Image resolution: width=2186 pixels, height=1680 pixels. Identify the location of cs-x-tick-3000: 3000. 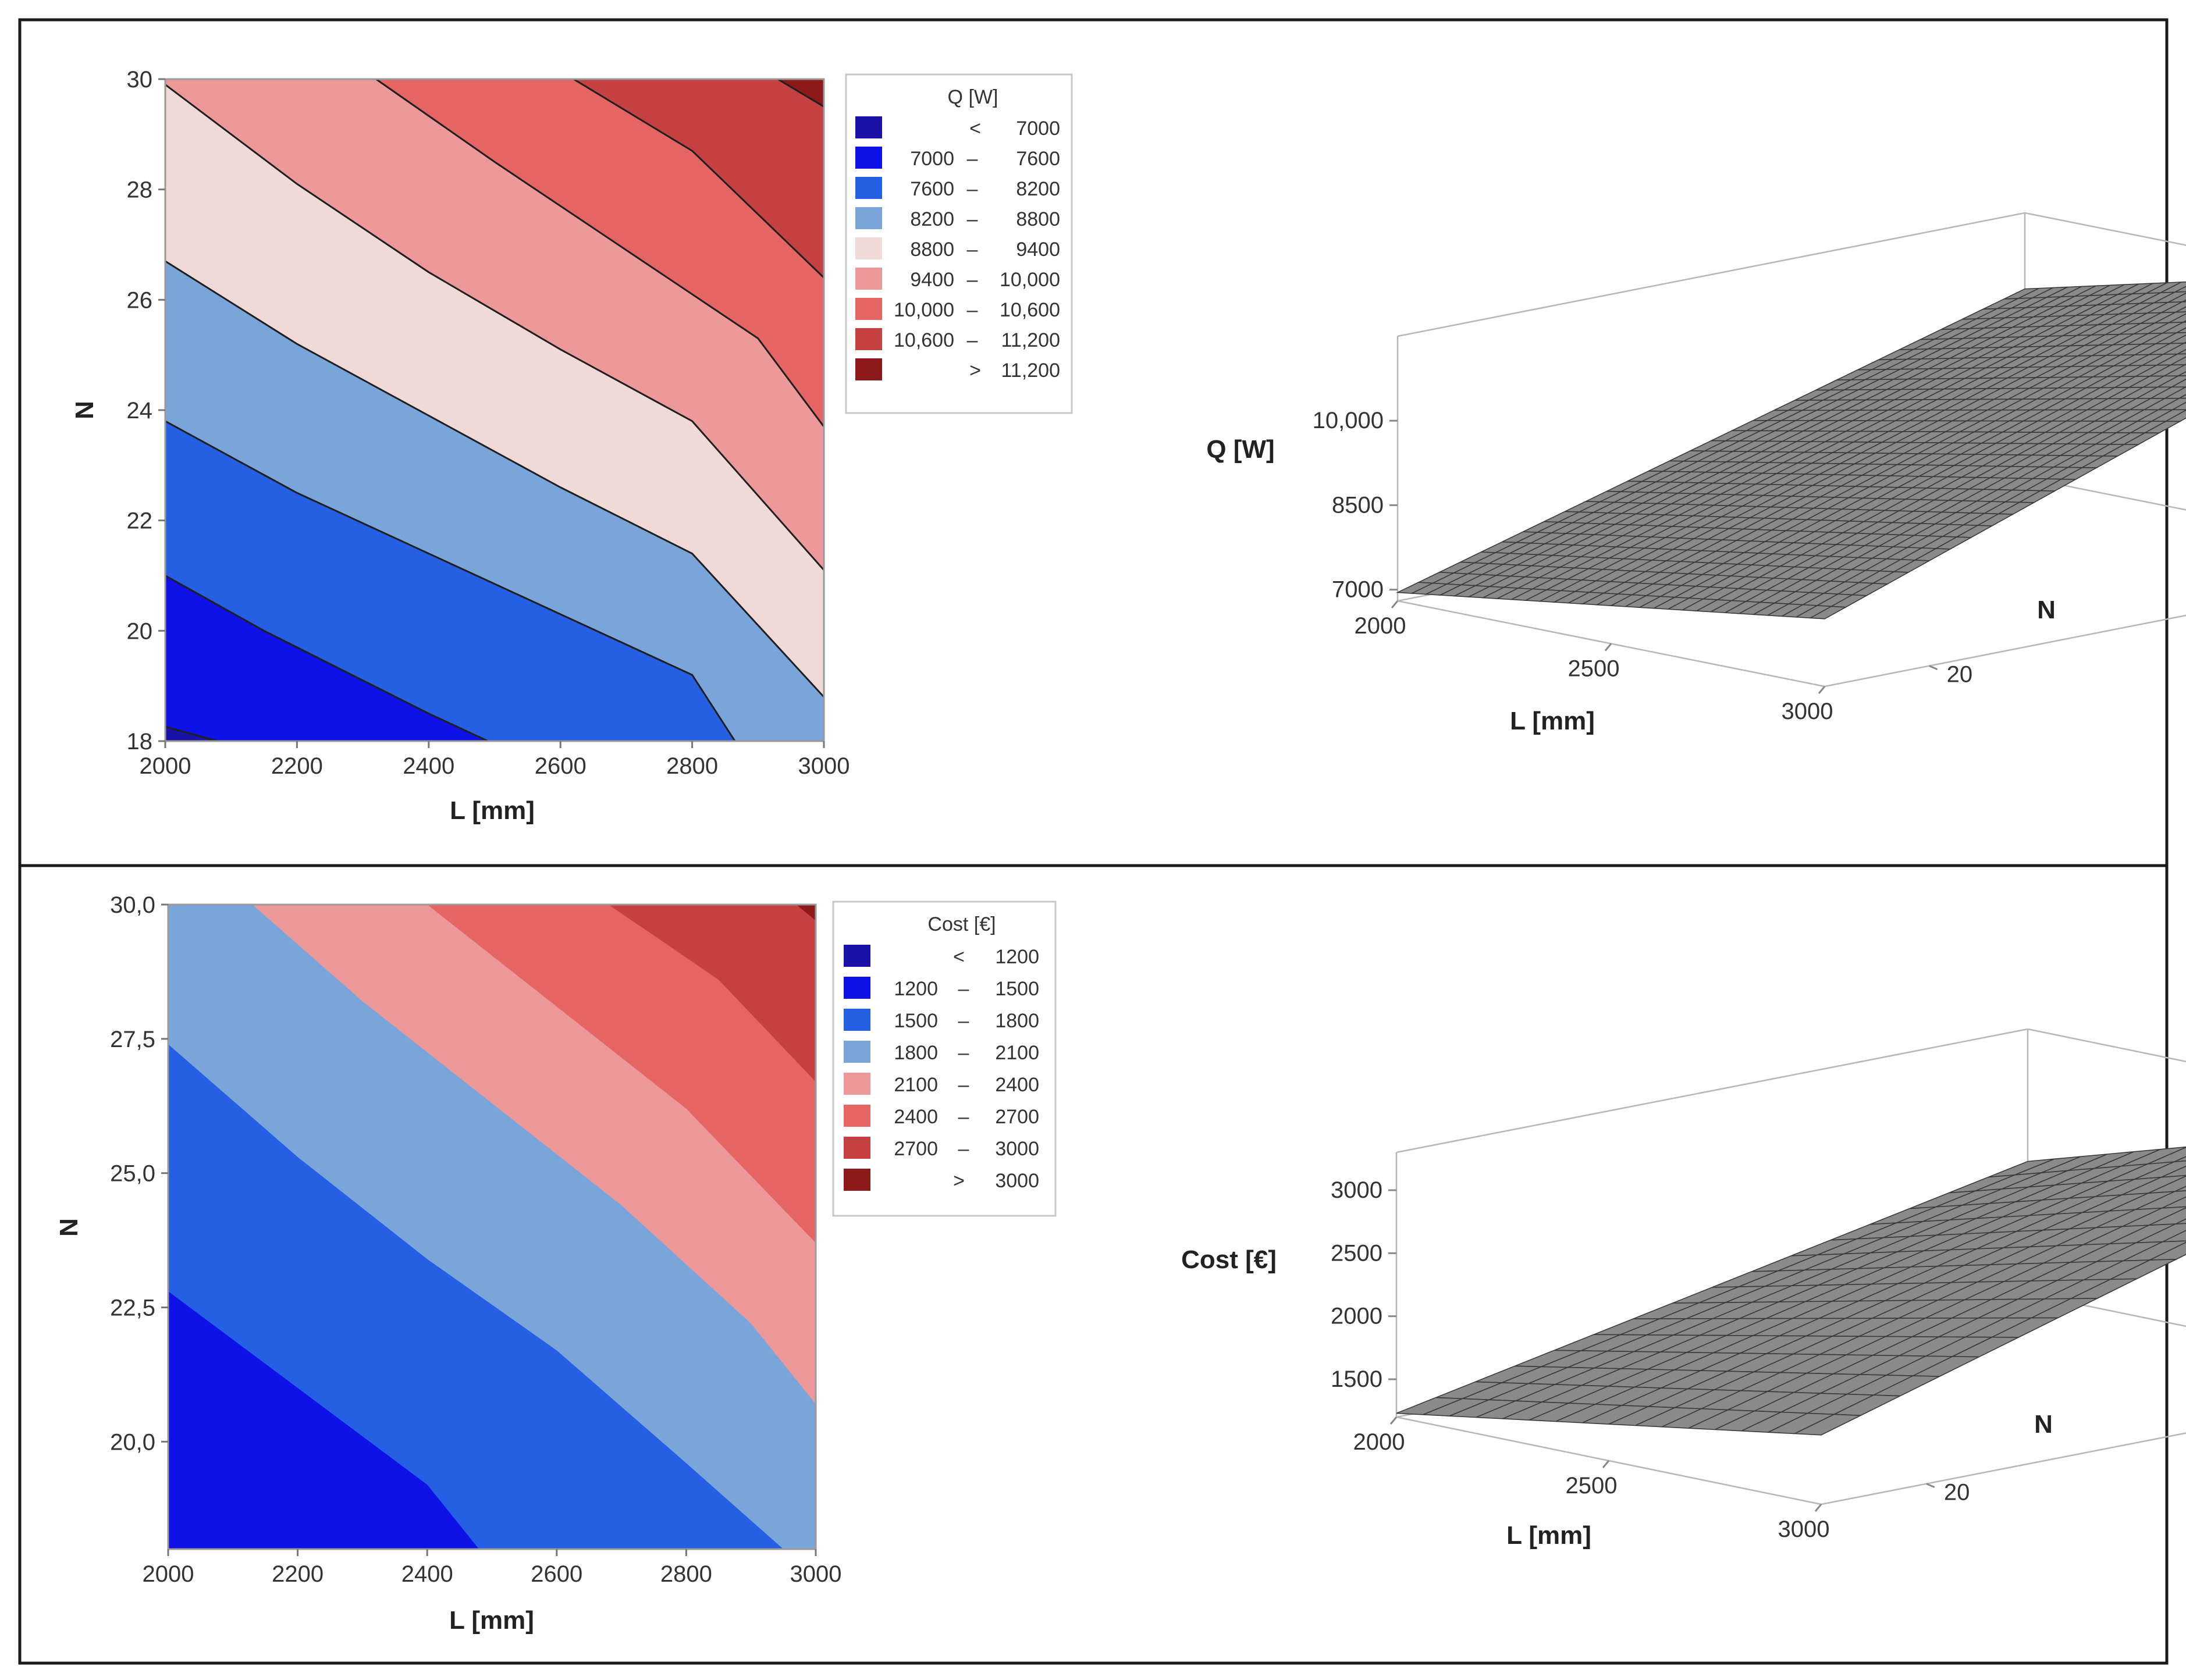
(1804, 1529).